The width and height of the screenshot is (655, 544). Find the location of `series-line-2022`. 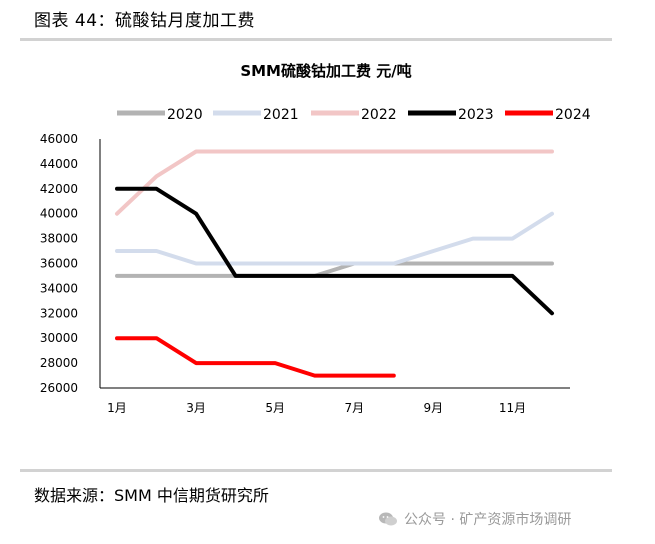

series-line-2022 is located at coordinates (334, 182).